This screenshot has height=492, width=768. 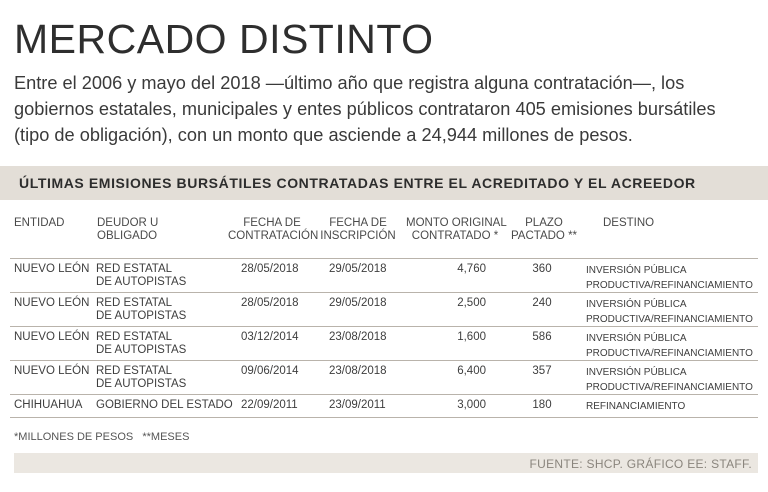 I want to click on cell-fecha-contratacion: 09/06/2014, so click(x=270, y=371).